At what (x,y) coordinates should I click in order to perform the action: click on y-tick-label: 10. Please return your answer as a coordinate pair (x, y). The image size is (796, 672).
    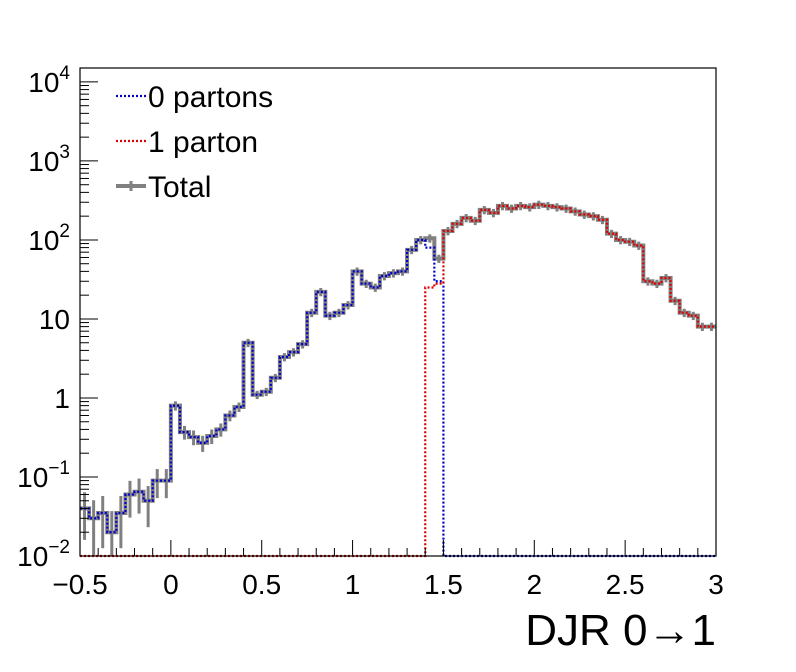
    Looking at the image, I should click on (54, 319).